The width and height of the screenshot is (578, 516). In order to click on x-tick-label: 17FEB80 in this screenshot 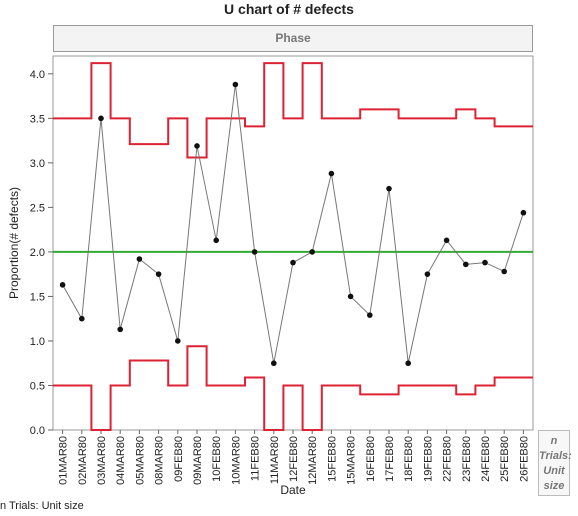, I will do `click(390, 459)`.